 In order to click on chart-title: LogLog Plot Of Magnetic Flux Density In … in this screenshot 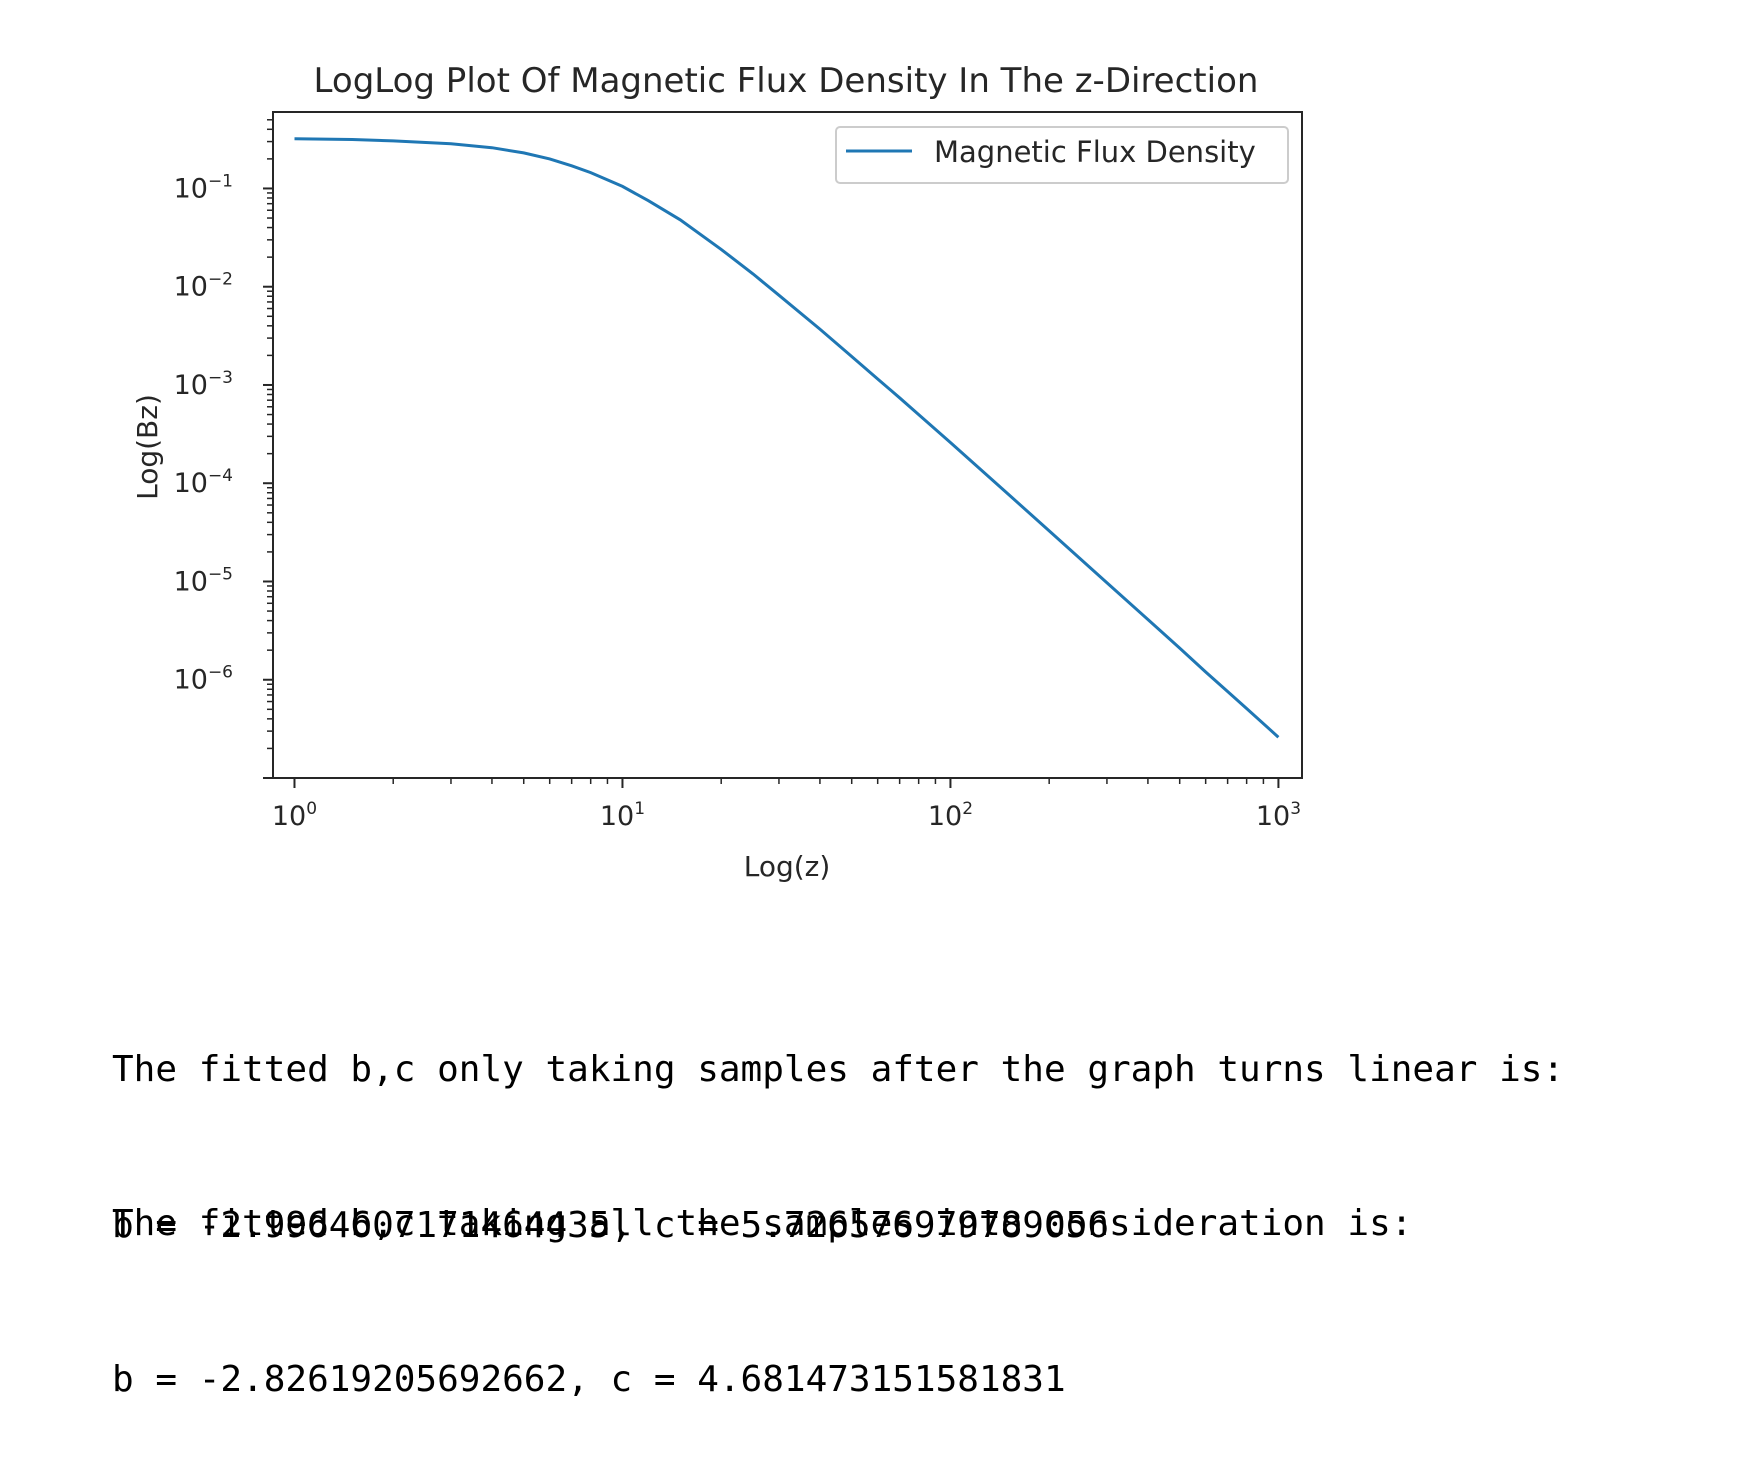, I will do `click(786, 81)`.